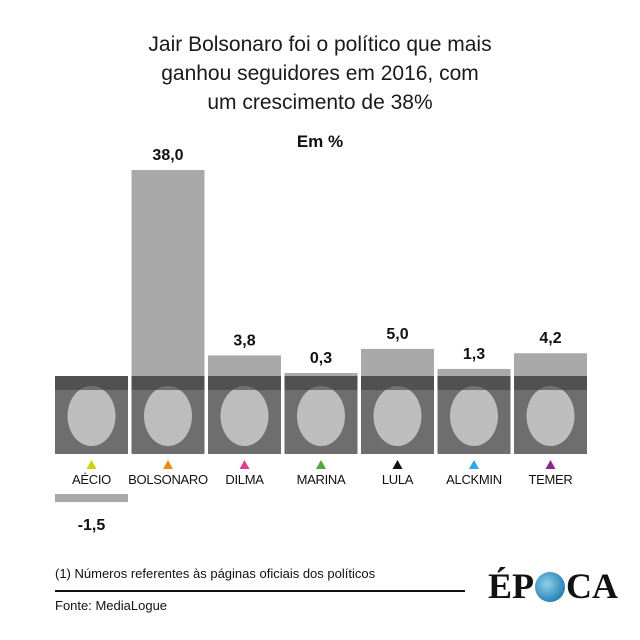  What do you see at coordinates (91, 479) in the screenshot?
I see `category-label: AÉCIO` at bounding box center [91, 479].